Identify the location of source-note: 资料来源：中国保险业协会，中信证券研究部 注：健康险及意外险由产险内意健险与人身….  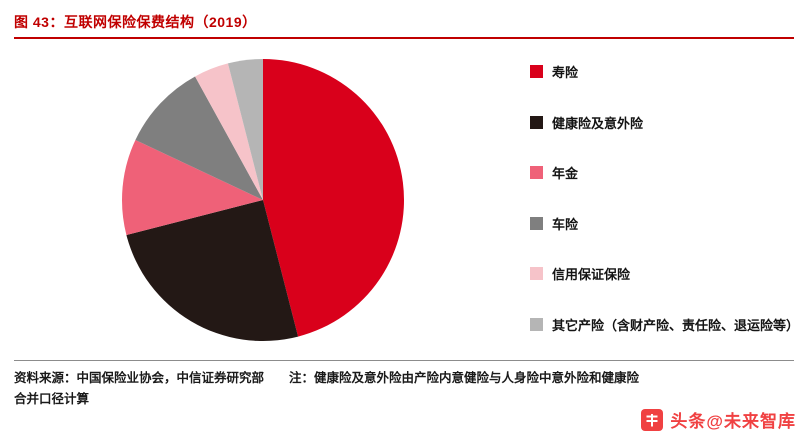
(401, 388).